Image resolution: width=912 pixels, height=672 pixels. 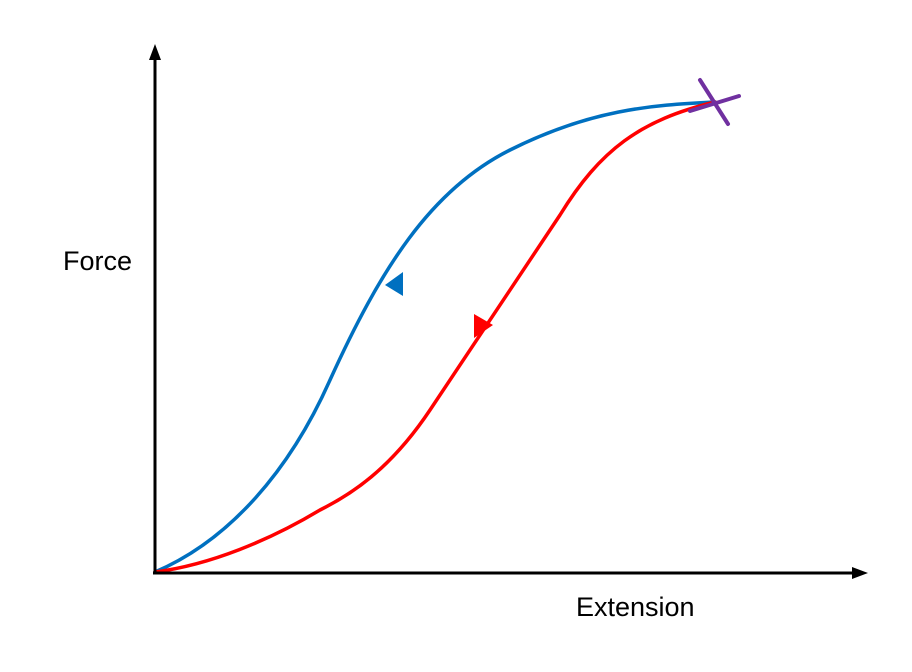 What do you see at coordinates (155, 52) in the screenshot?
I see `y-axis-arrowhead` at bounding box center [155, 52].